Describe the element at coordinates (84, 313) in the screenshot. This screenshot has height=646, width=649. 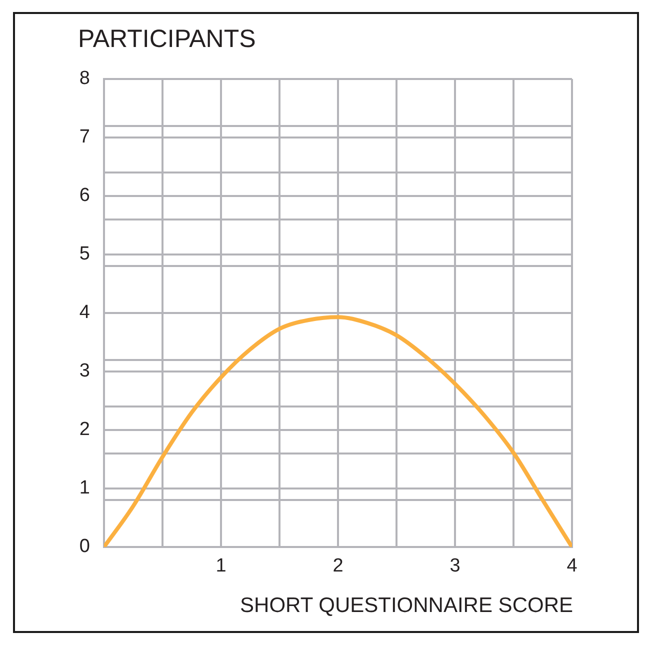
I see `y-tick-label: 4` at that location.